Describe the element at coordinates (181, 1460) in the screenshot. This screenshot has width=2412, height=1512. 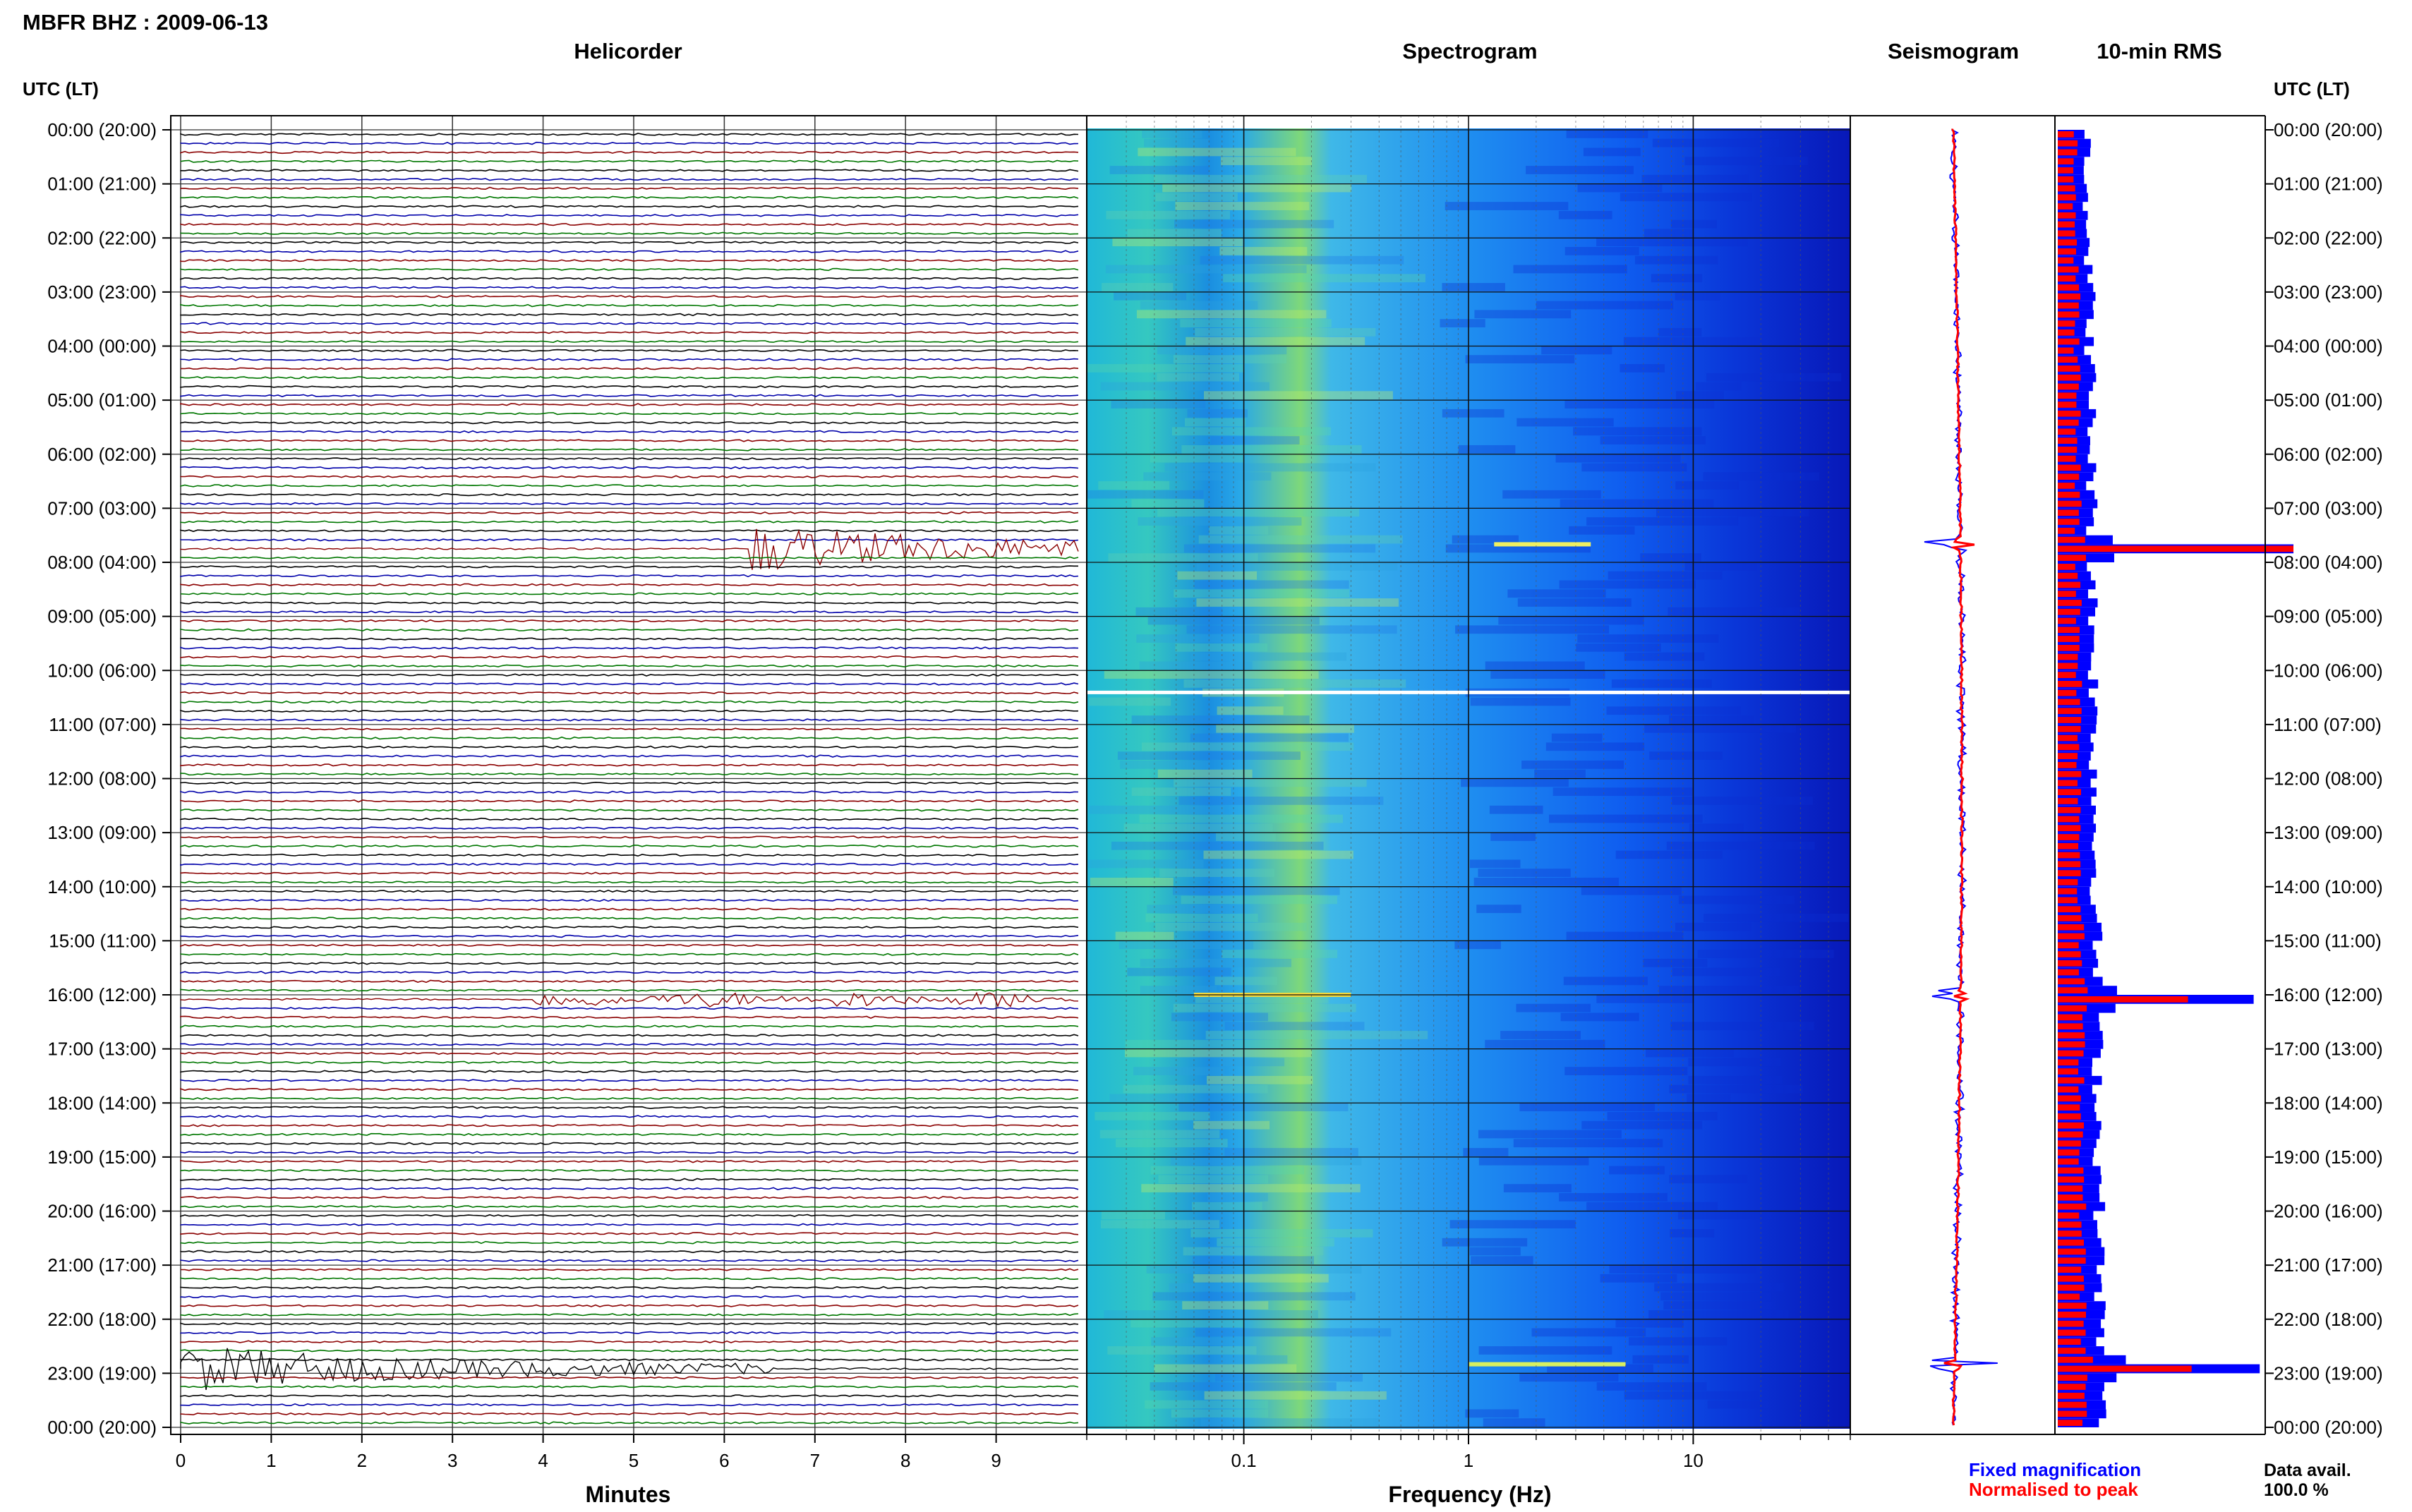
I see `minute-tick-label: 0` at that location.